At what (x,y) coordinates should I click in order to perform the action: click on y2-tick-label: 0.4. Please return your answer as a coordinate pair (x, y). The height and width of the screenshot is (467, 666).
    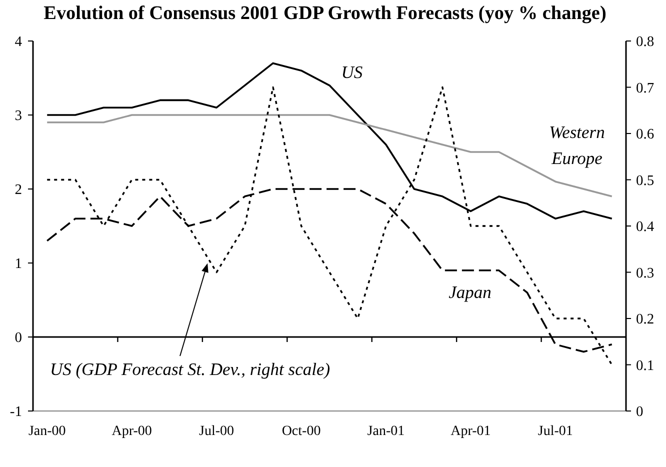
    Looking at the image, I should click on (645, 227).